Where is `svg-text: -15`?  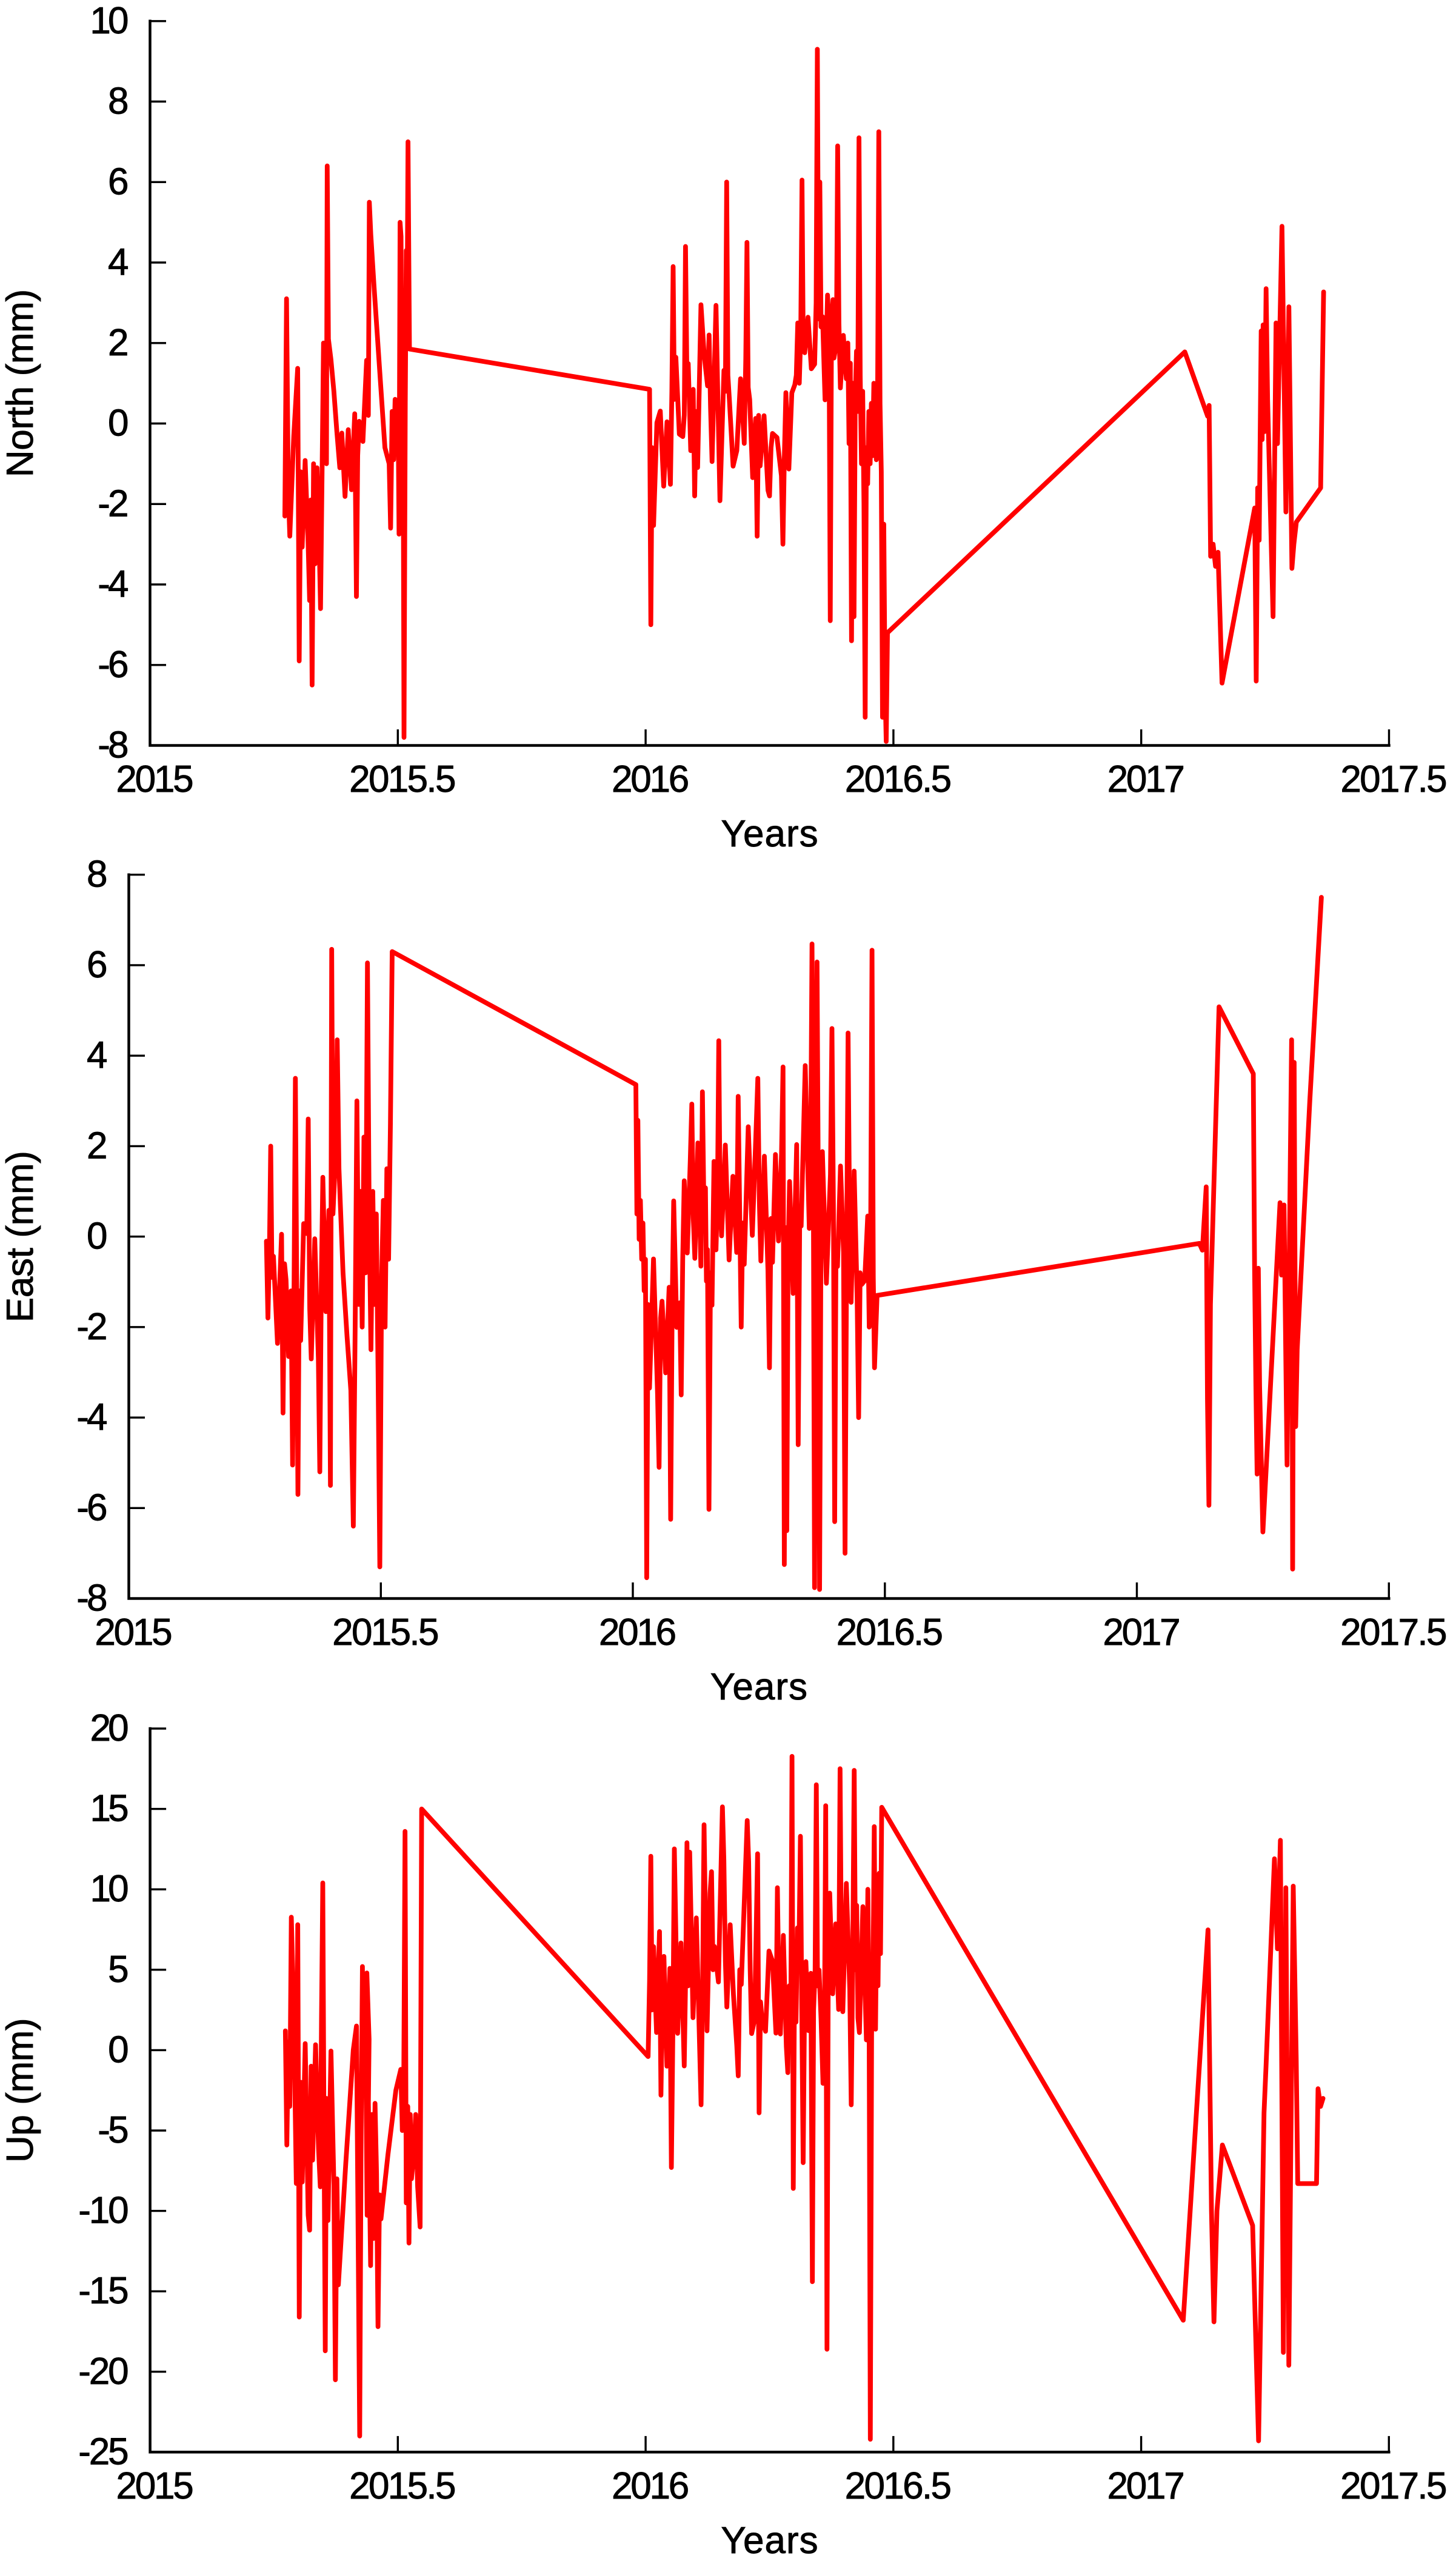 svg-text: -15 is located at coordinates (103, 2291).